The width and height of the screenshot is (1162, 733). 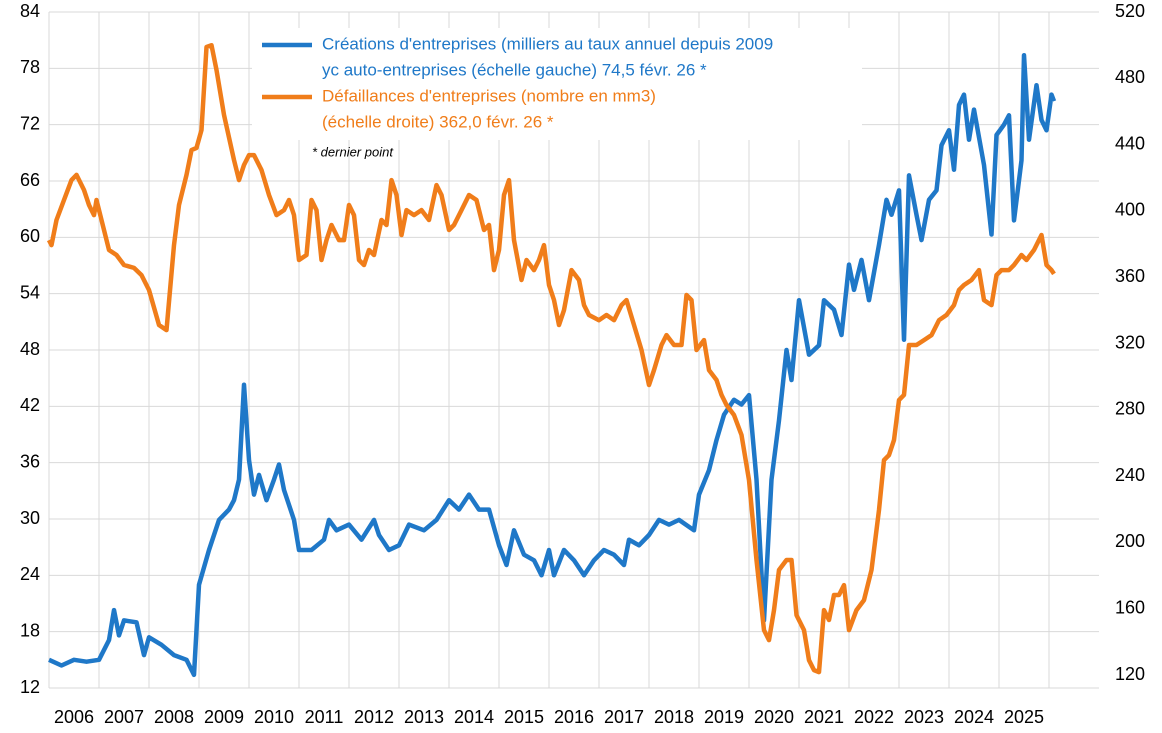 What do you see at coordinates (824, 717) in the screenshot?
I see `x-tick-label: 2021` at bounding box center [824, 717].